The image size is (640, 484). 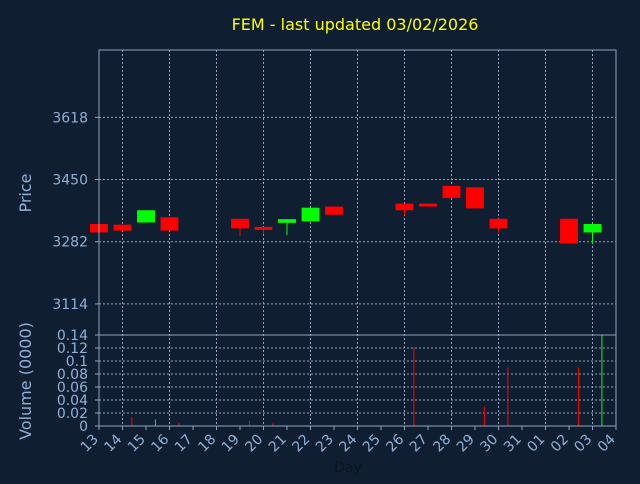 What do you see at coordinates (72, 349) in the screenshot?
I see `volume-tick-label: 0.12` at bounding box center [72, 349].